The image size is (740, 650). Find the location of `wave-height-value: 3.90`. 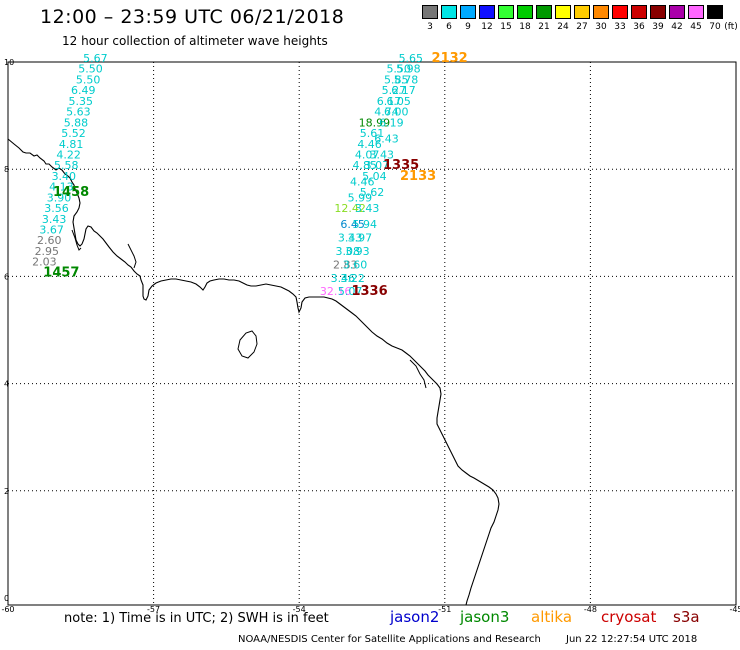

wave-height-value: 3.90 is located at coordinates (59, 197).